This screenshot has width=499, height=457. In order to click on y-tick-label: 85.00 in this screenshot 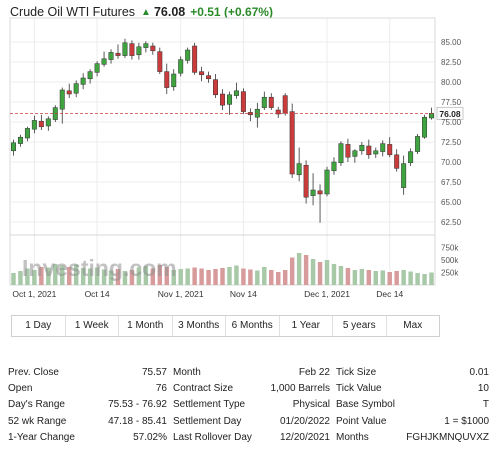, I will do `click(451, 42)`.